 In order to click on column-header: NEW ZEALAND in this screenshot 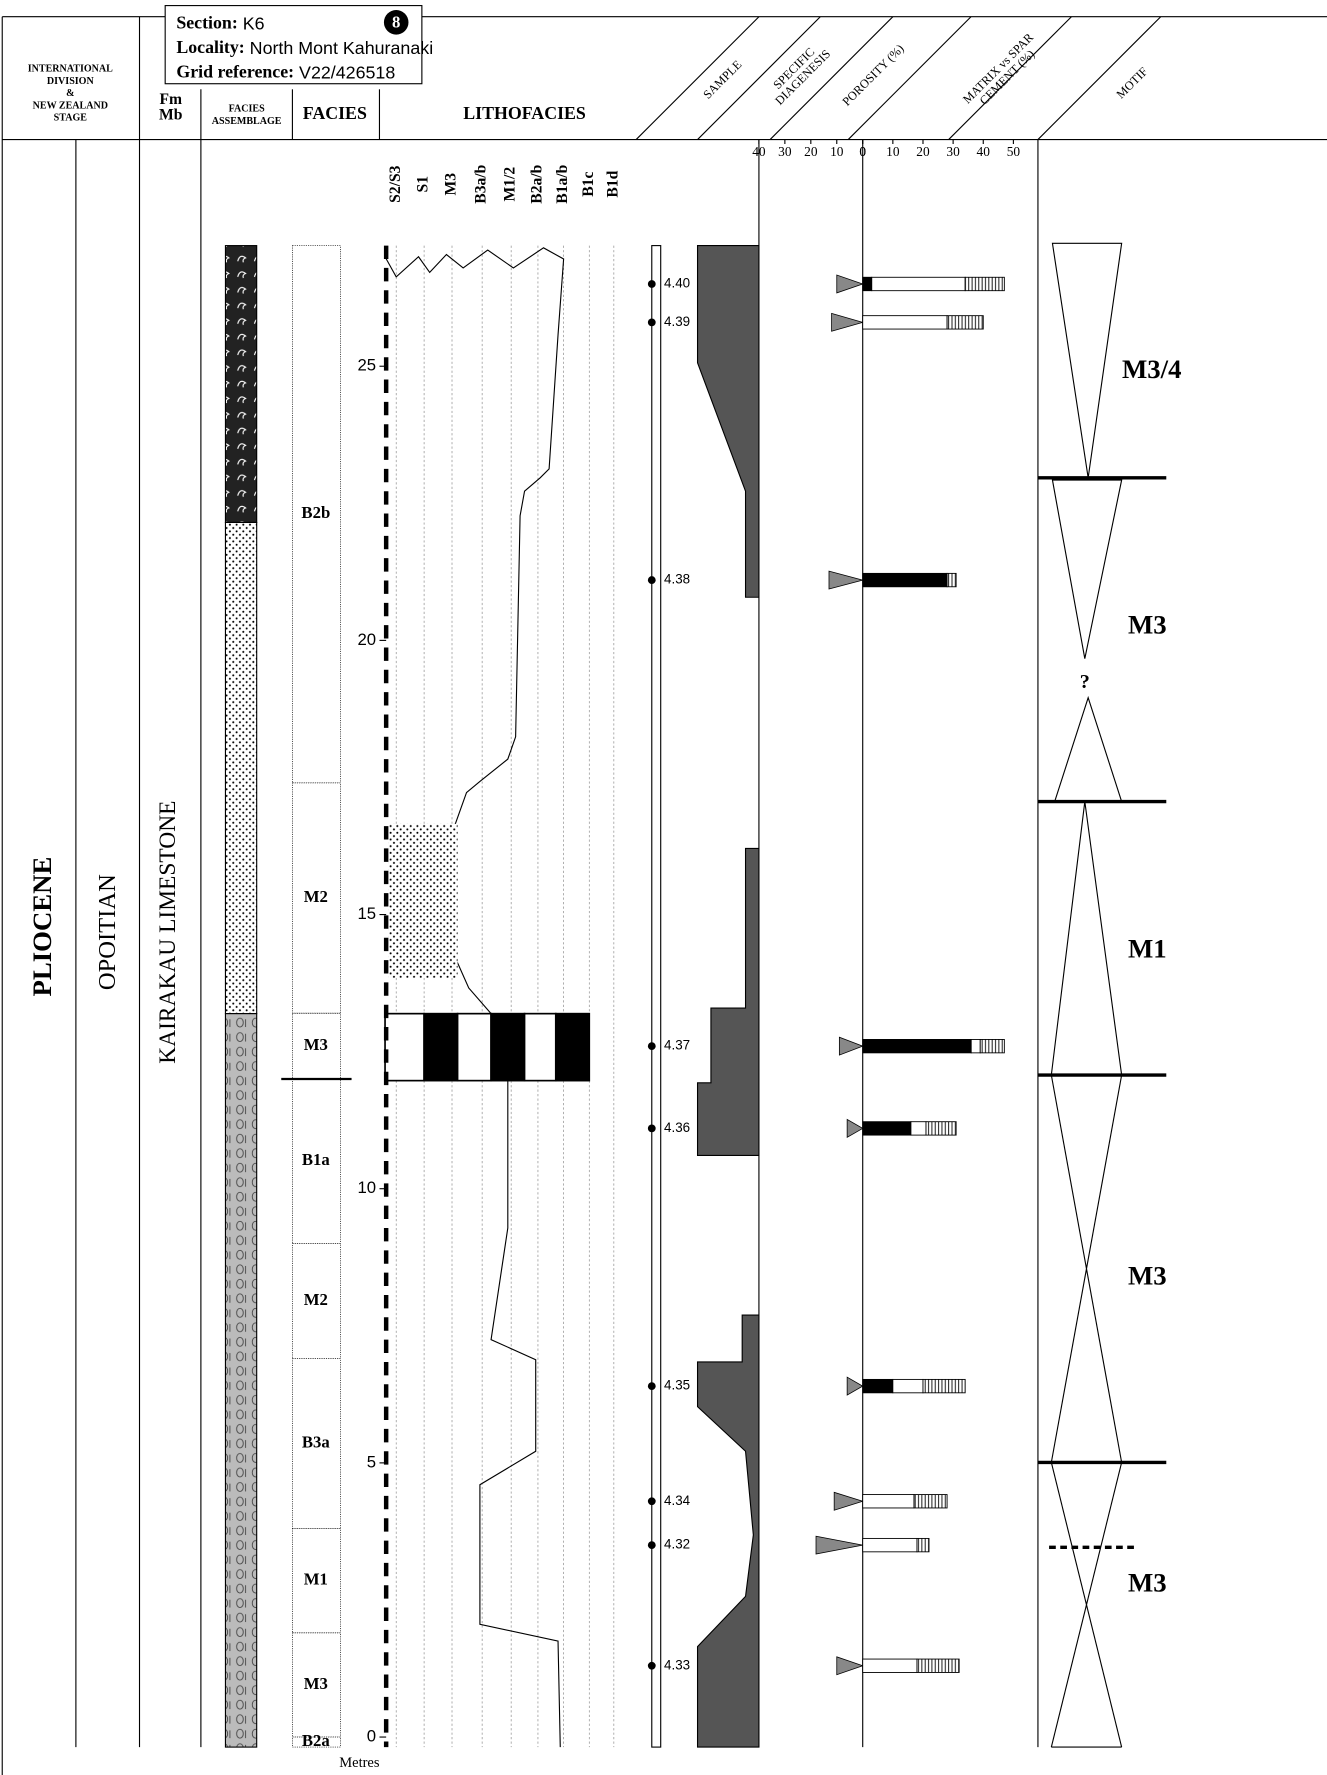, I will do `click(70, 105)`.